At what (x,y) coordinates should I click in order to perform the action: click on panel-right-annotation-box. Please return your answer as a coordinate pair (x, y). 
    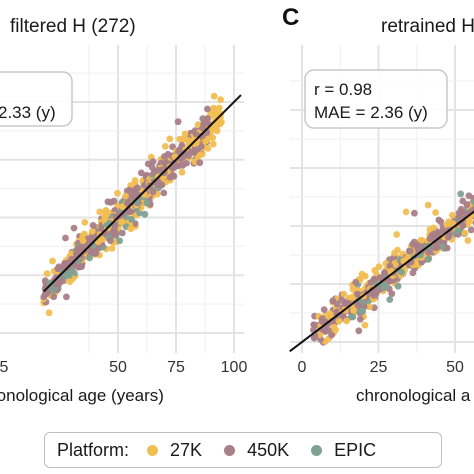
    Looking at the image, I should click on (376, 99).